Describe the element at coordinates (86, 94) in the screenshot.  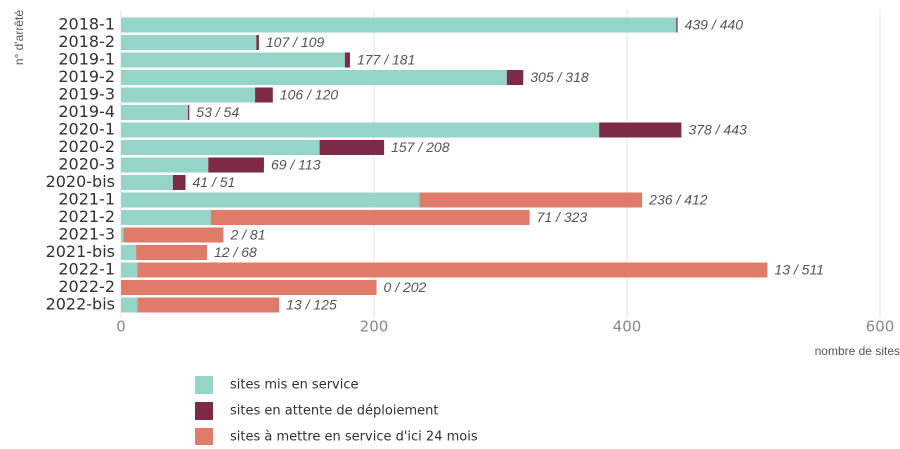
I see `y-tick-label: 2019-3` at that location.